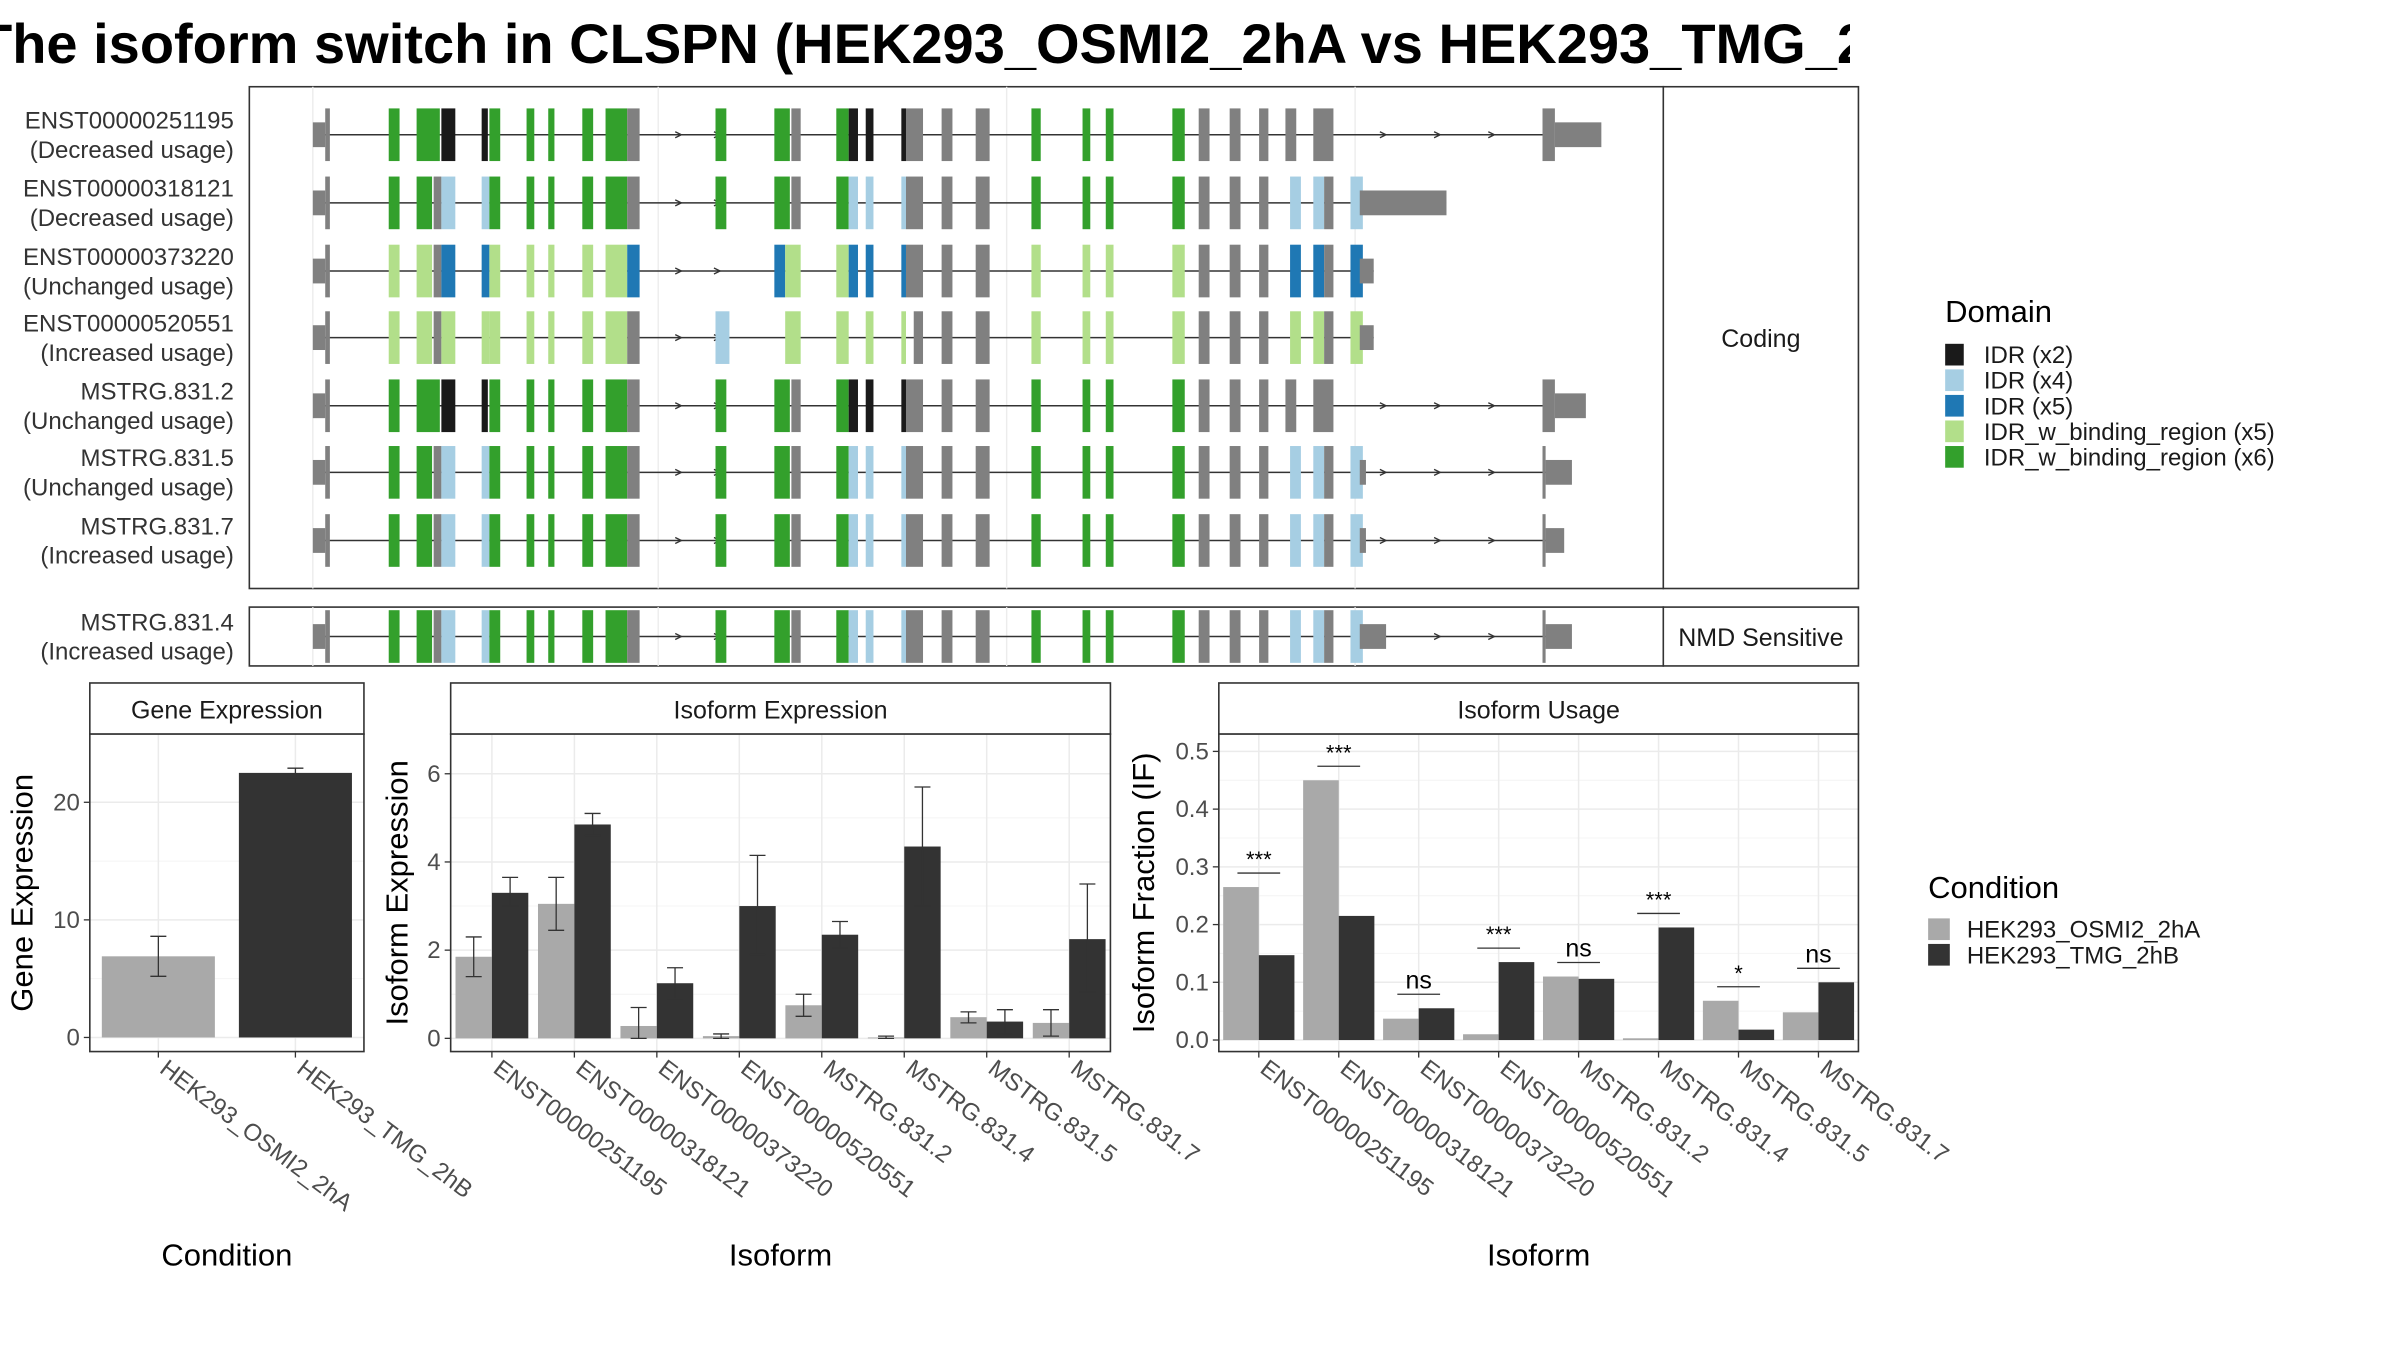  Describe the element at coordinates (2073, 955) in the screenshot. I see `condition-legend-label: HEK293_TMG_2hB` at that location.